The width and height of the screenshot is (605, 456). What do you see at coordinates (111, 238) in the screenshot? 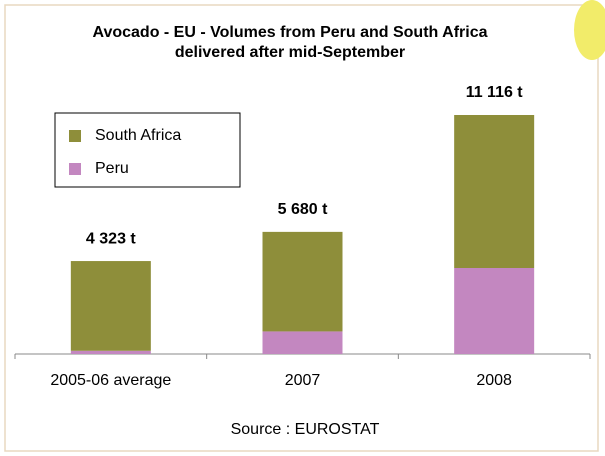
I see `total-label: 4 323 t` at bounding box center [111, 238].